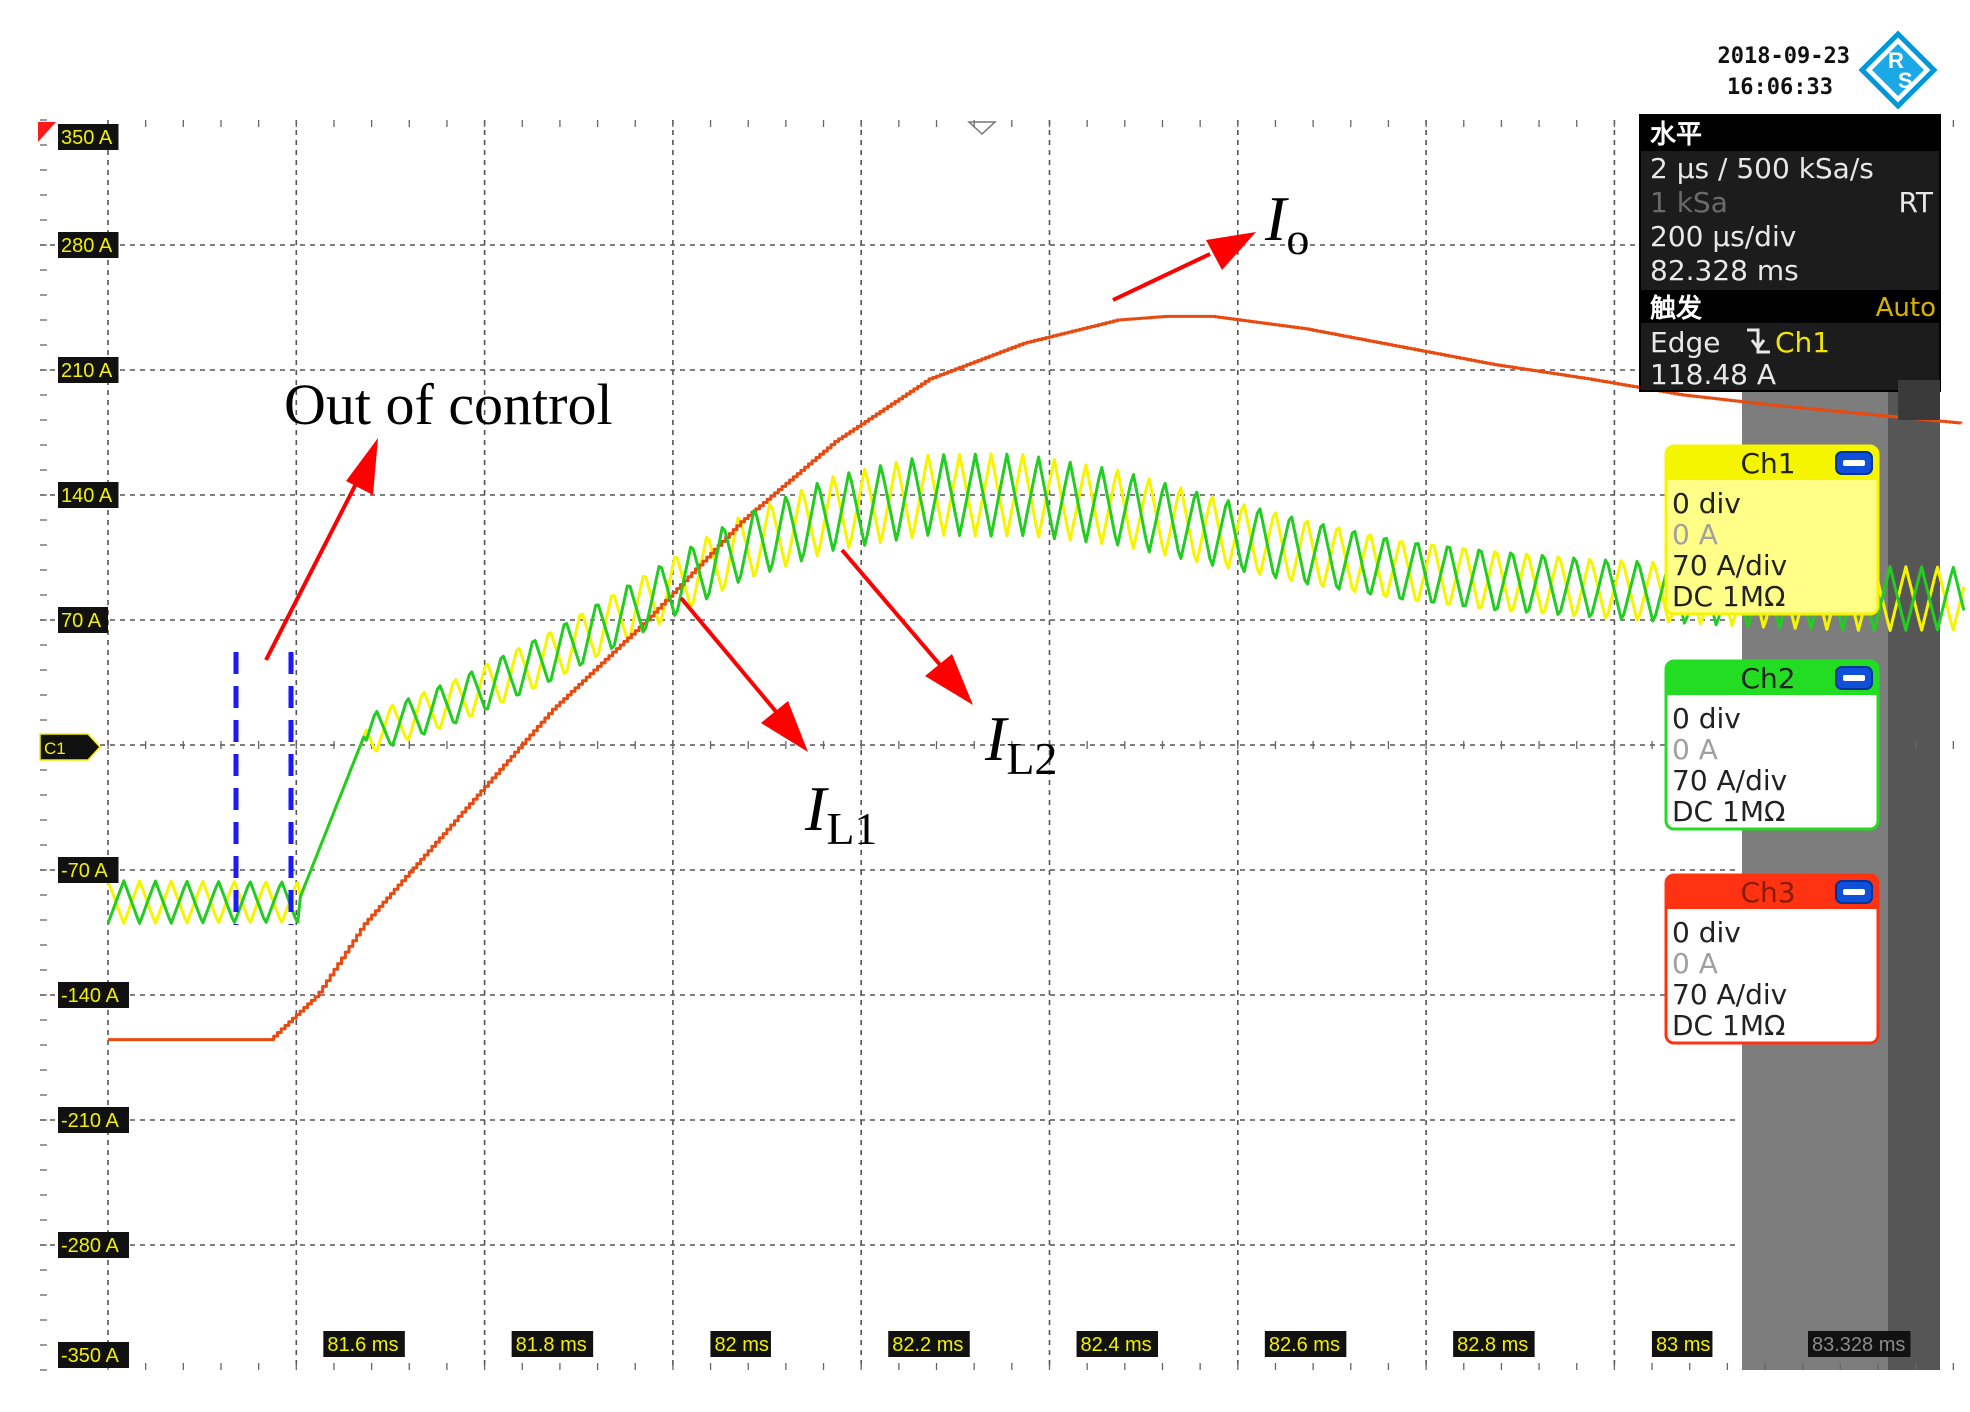  I want to click on x-tick-label: 82.6 ms, so click(1305, 1344).